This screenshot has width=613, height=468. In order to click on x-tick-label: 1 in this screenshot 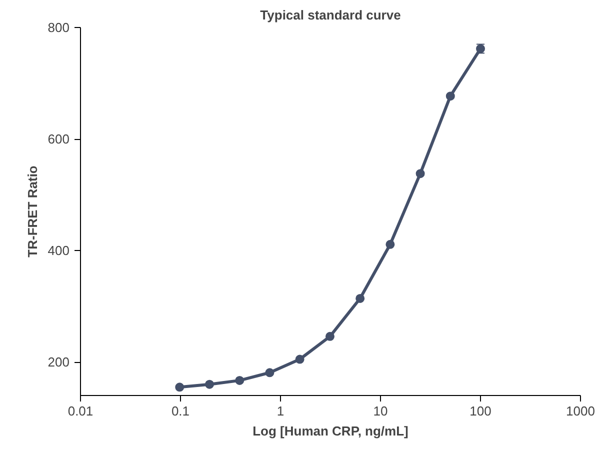, I will do `click(280, 411)`.